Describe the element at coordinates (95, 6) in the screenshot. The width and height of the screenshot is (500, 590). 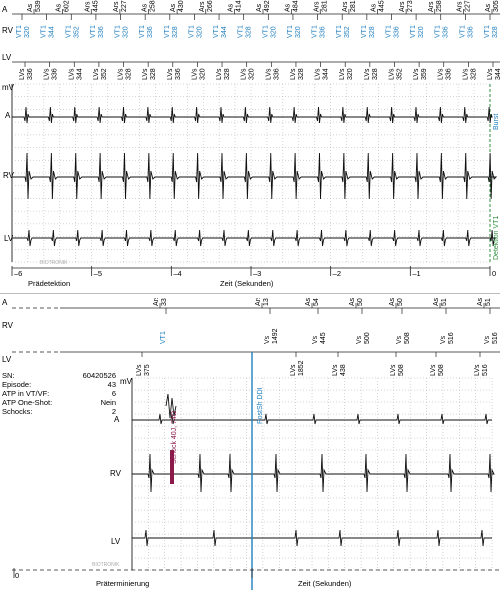
I see `a-marker-interval: 445` at that location.